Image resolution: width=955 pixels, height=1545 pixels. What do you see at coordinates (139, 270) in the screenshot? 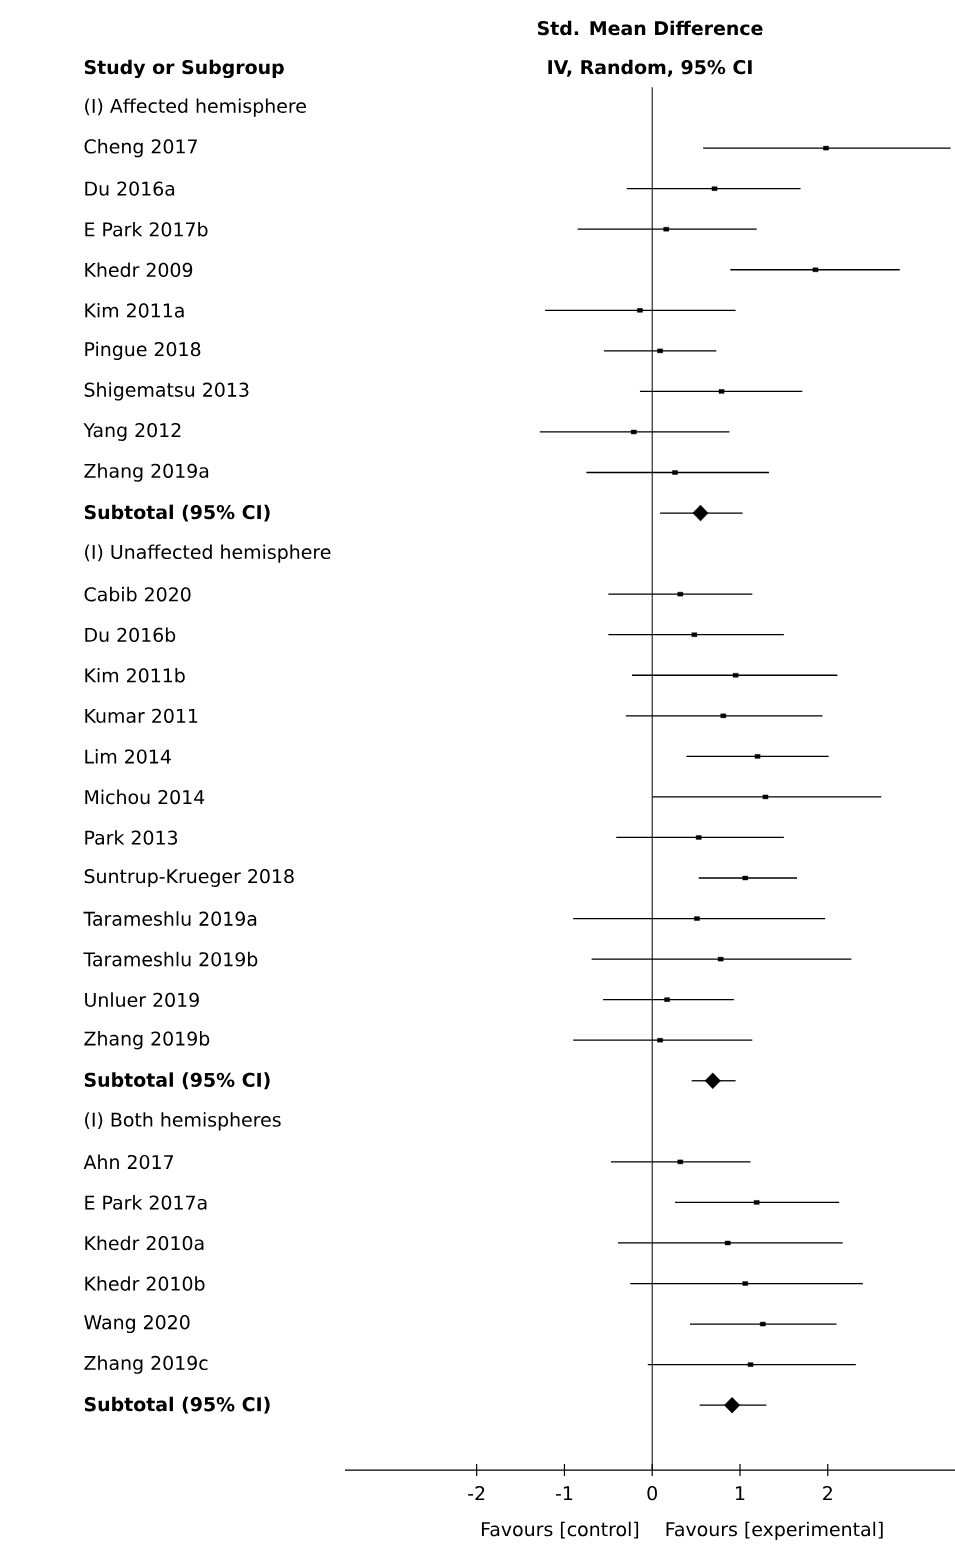
I see `y-tick-label: Khedr 2009` at bounding box center [139, 270].